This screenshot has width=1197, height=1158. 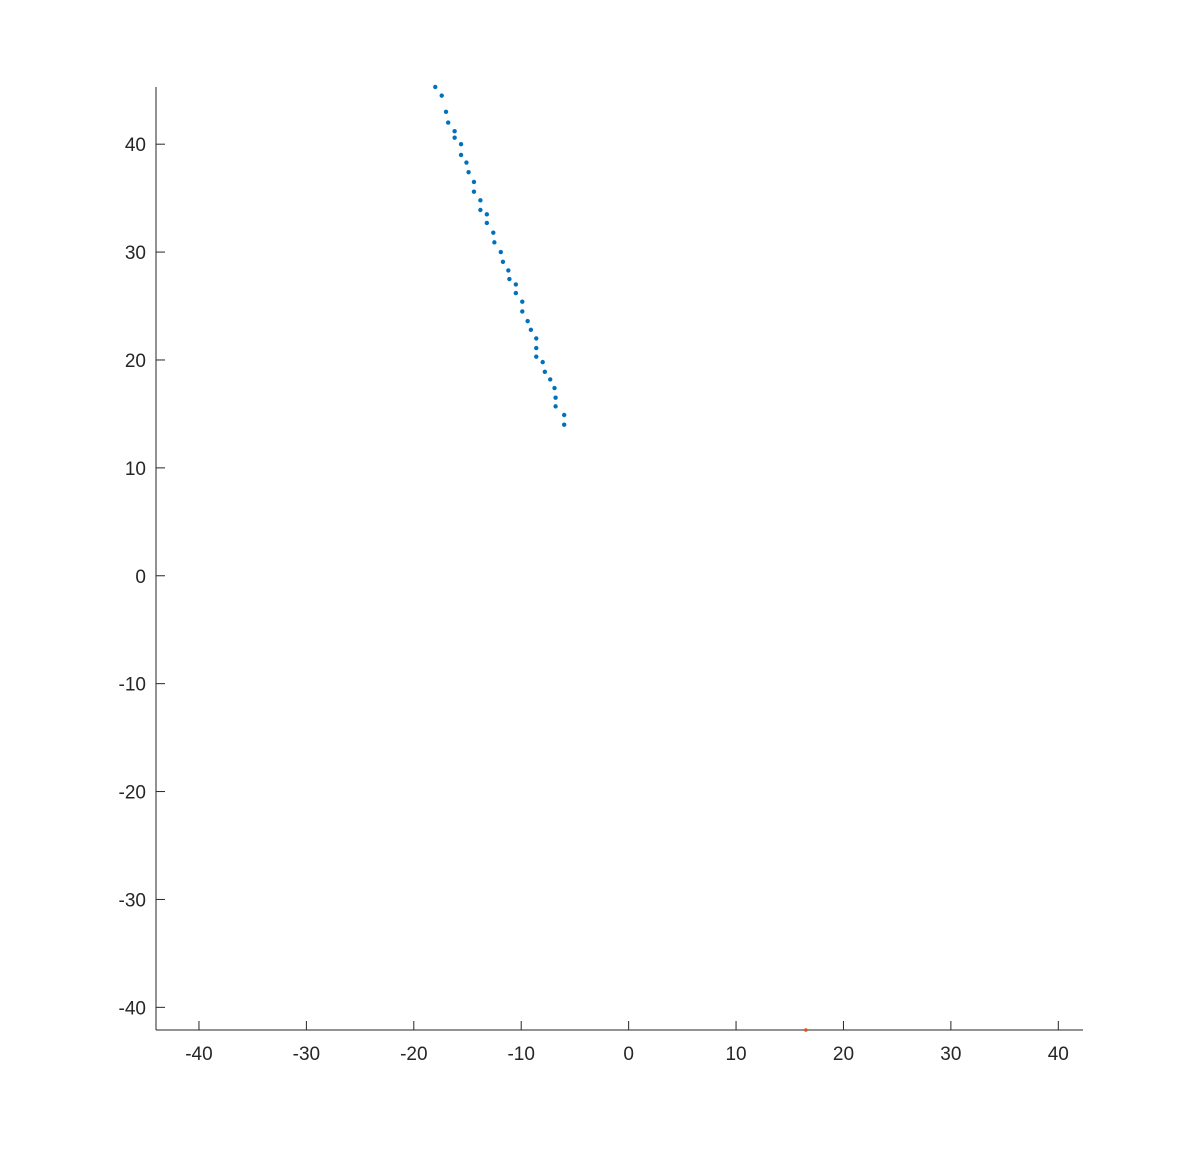 I want to click on y-tick-label: 20, so click(x=135, y=361).